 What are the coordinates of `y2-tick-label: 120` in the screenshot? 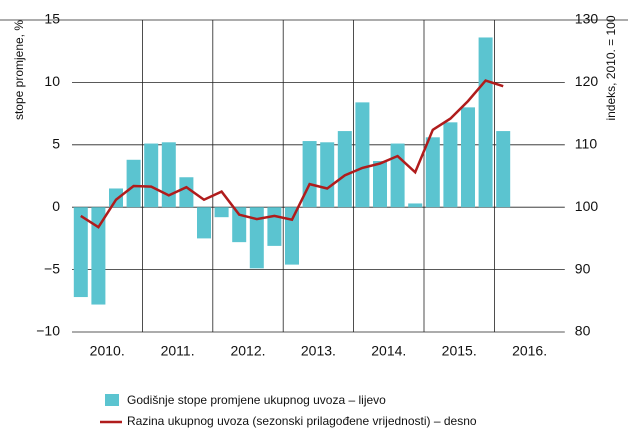 It's located at (587, 81).